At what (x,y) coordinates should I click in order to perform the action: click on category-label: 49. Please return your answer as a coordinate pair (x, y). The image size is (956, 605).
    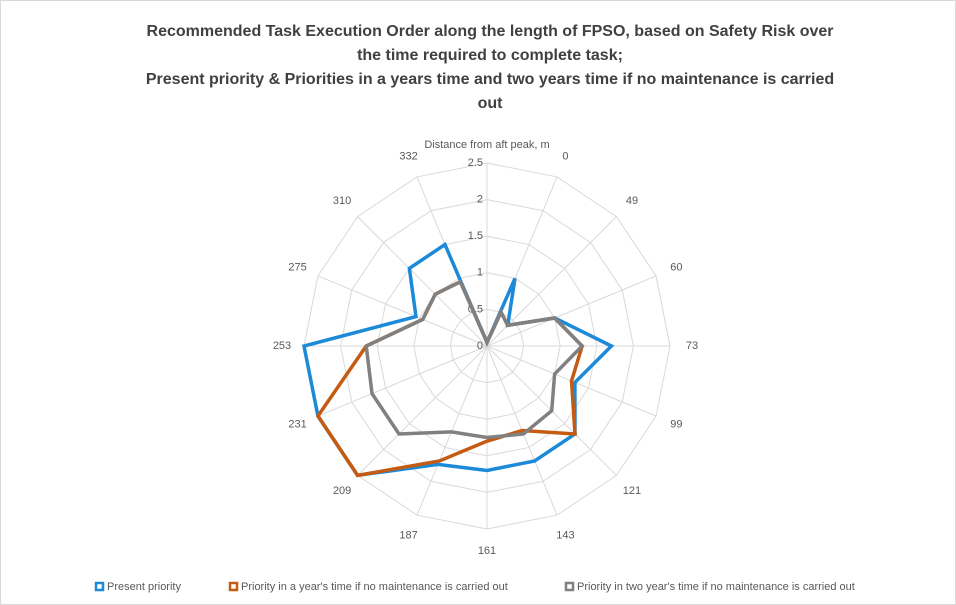
    Looking at the image, I should click on (632, 201).